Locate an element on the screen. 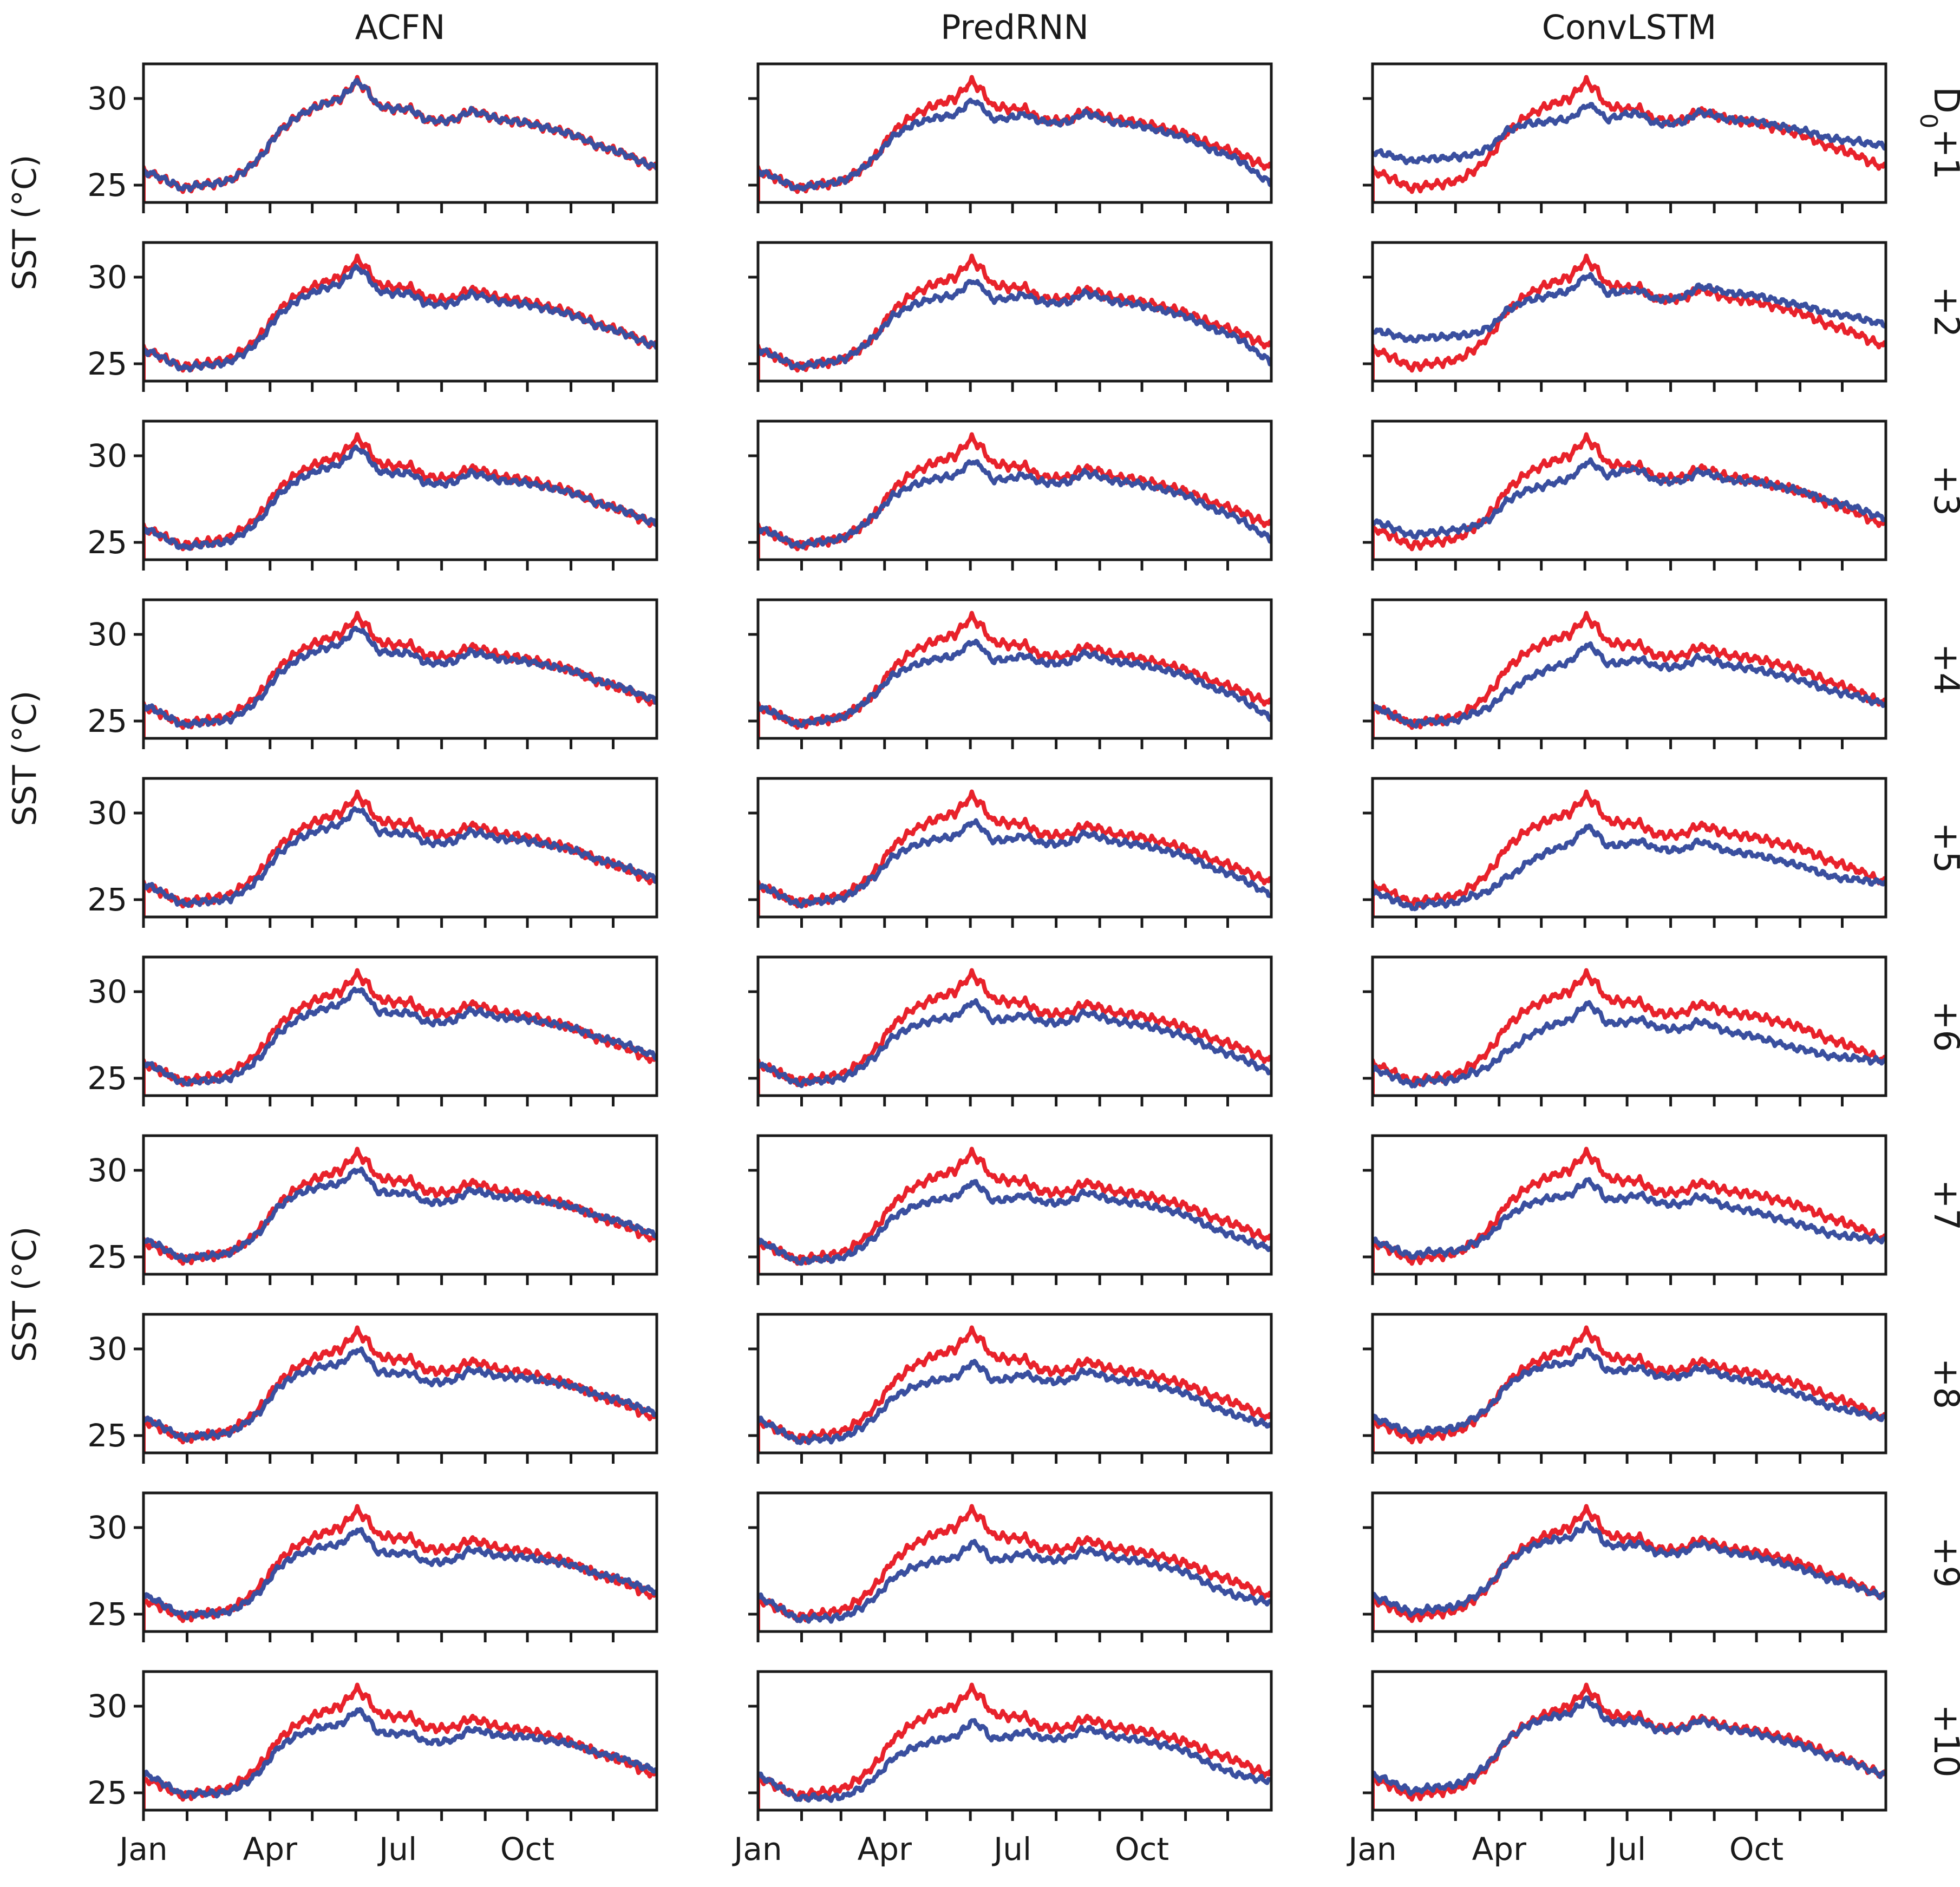  panel-convlstm-row-5: +5 is located at coordinates (1661, 852).